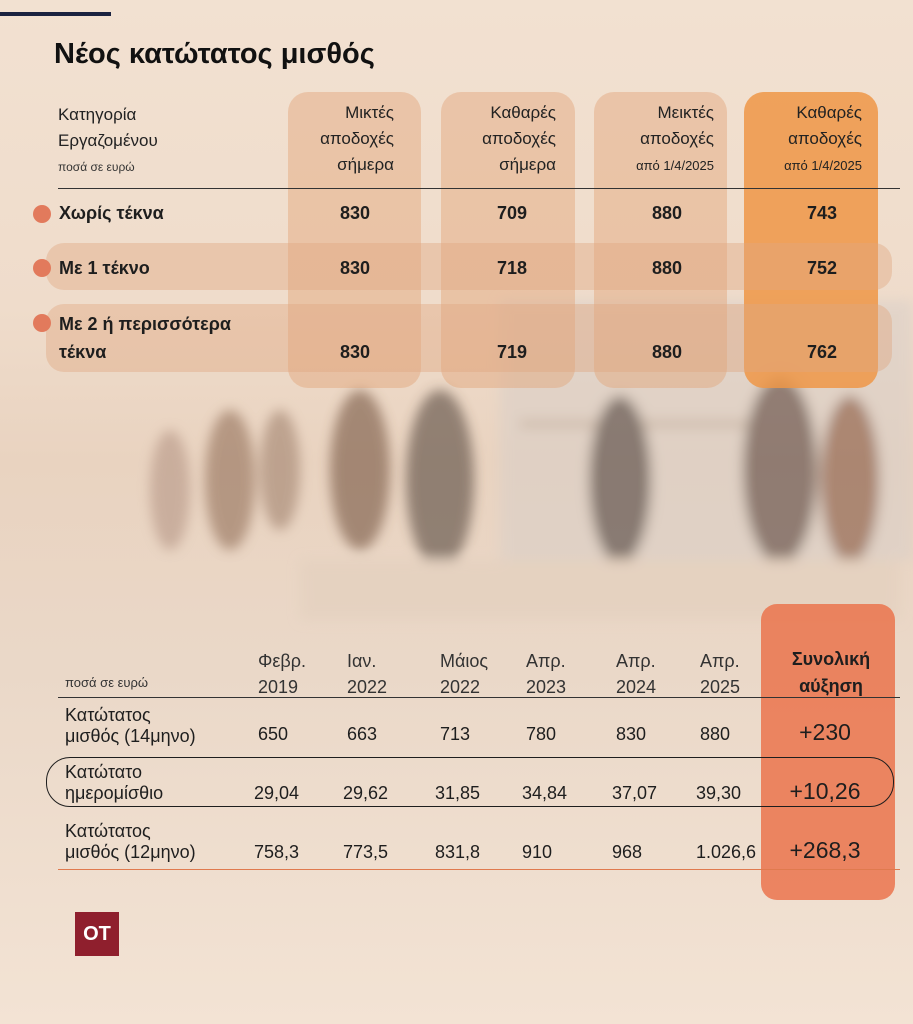 This screenshot has height=1024, width=913. I want to click on value-cell: 34,84, so click(545, 793).